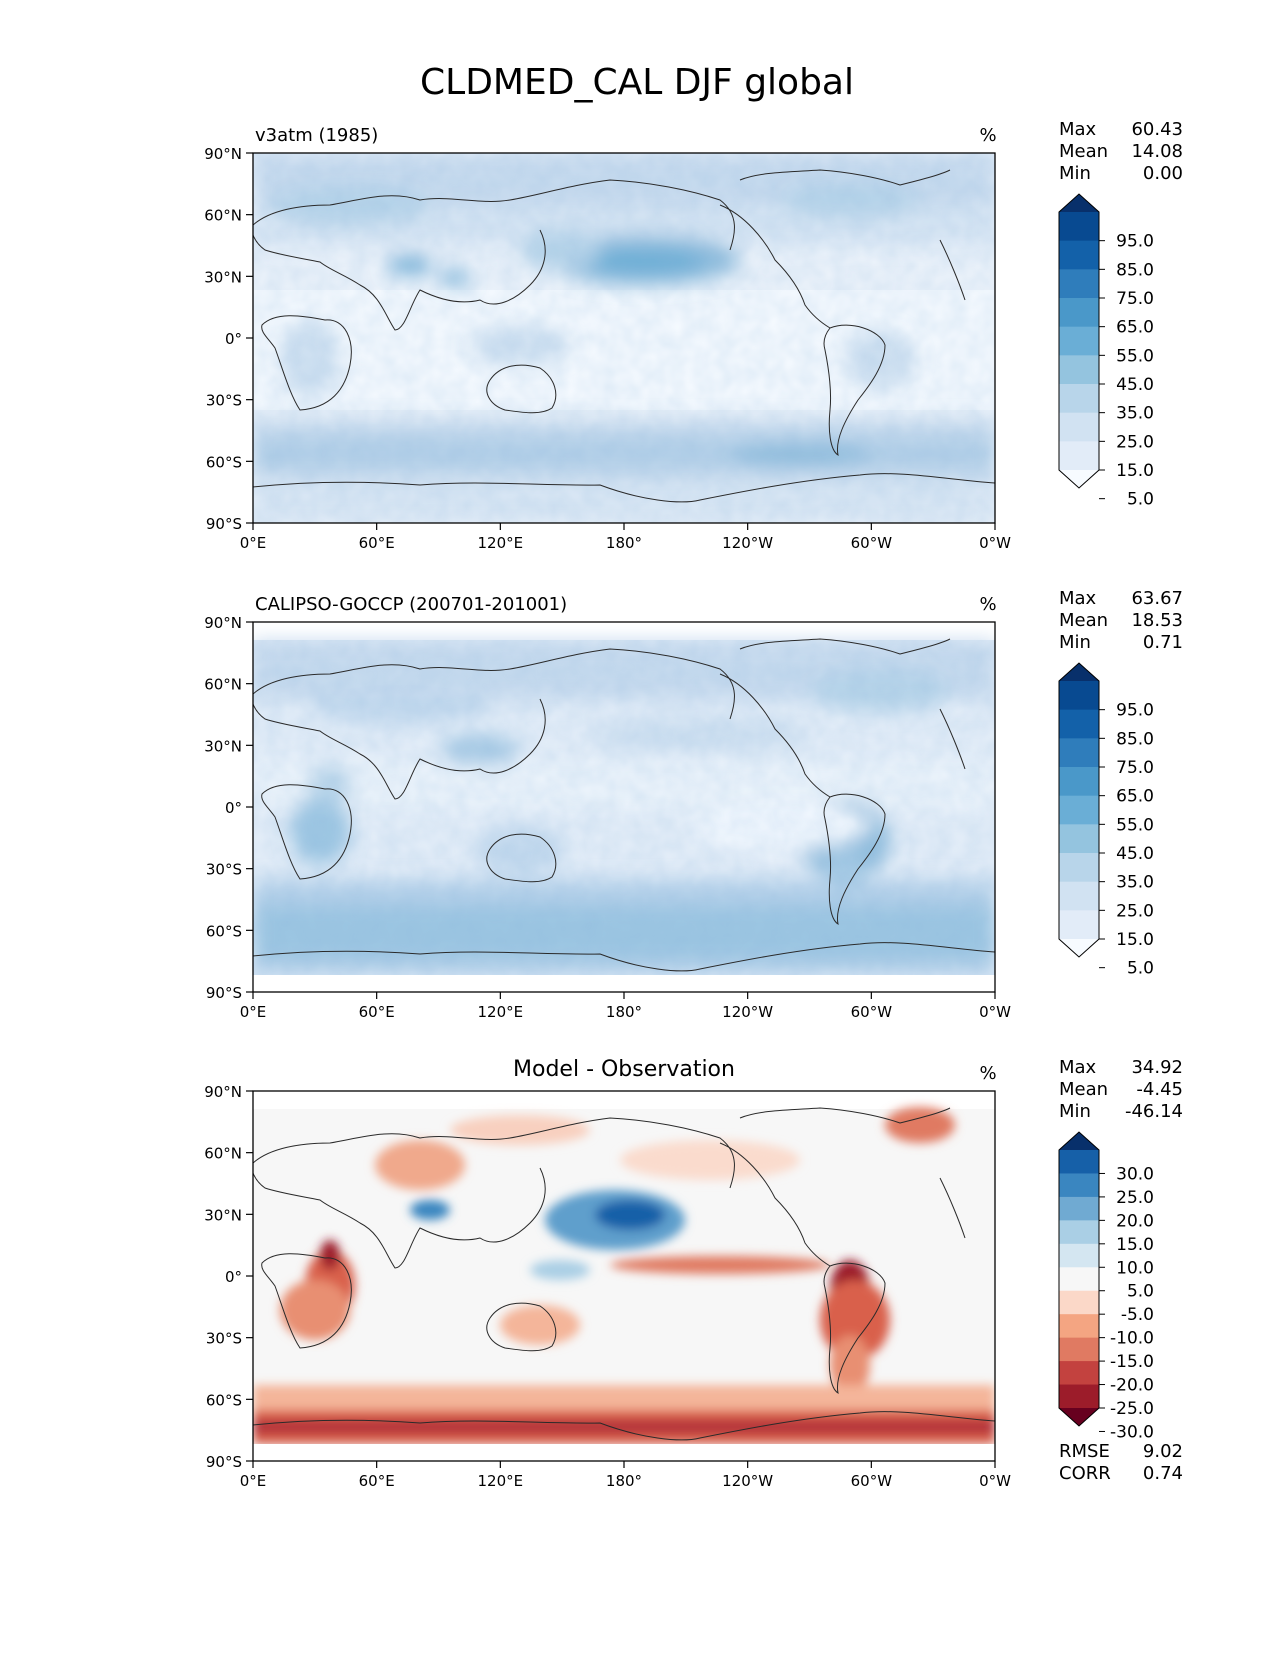 Image resolution: width=1275 pixels, height=1654 pixels. I want to click on stats-observation: Max 63.67 Mean 18.53 Min 0.71, so click(1121, 620).